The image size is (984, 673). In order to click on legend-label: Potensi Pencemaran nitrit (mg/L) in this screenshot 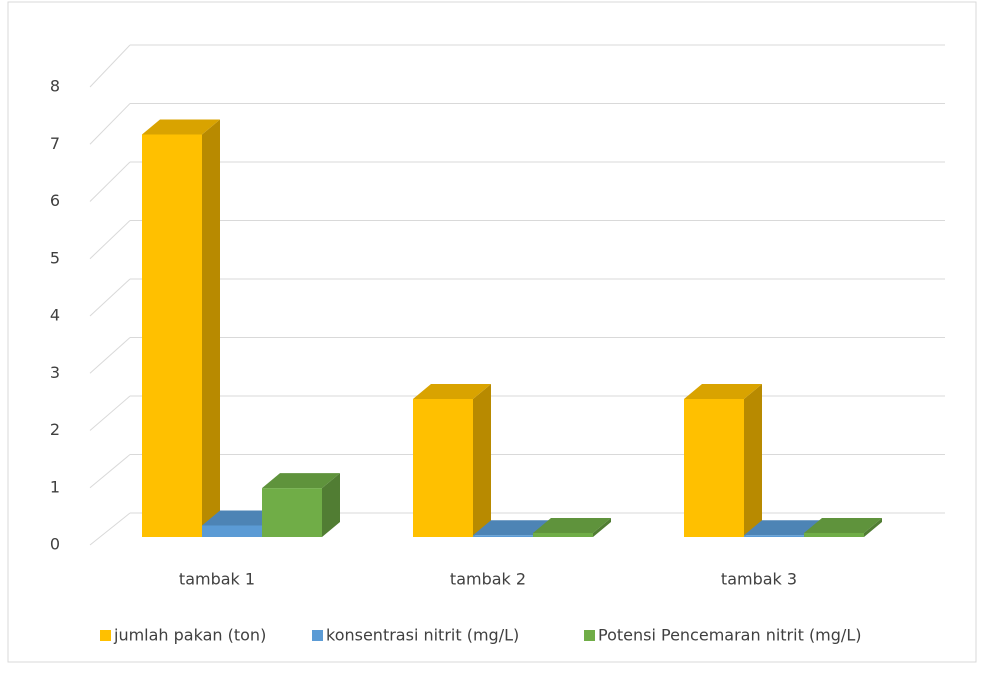, I will do `click(729, 635)`.